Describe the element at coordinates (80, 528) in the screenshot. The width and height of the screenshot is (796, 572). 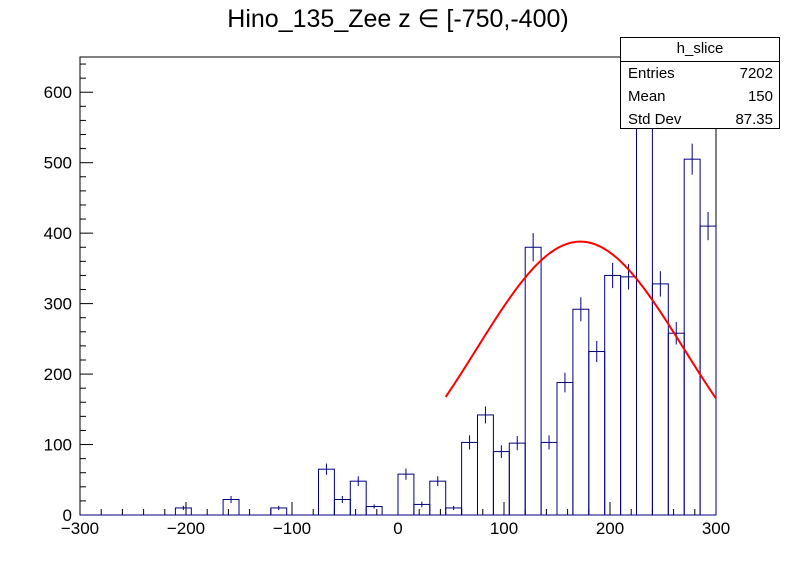
I see `x-tick-label: −300` at that location.